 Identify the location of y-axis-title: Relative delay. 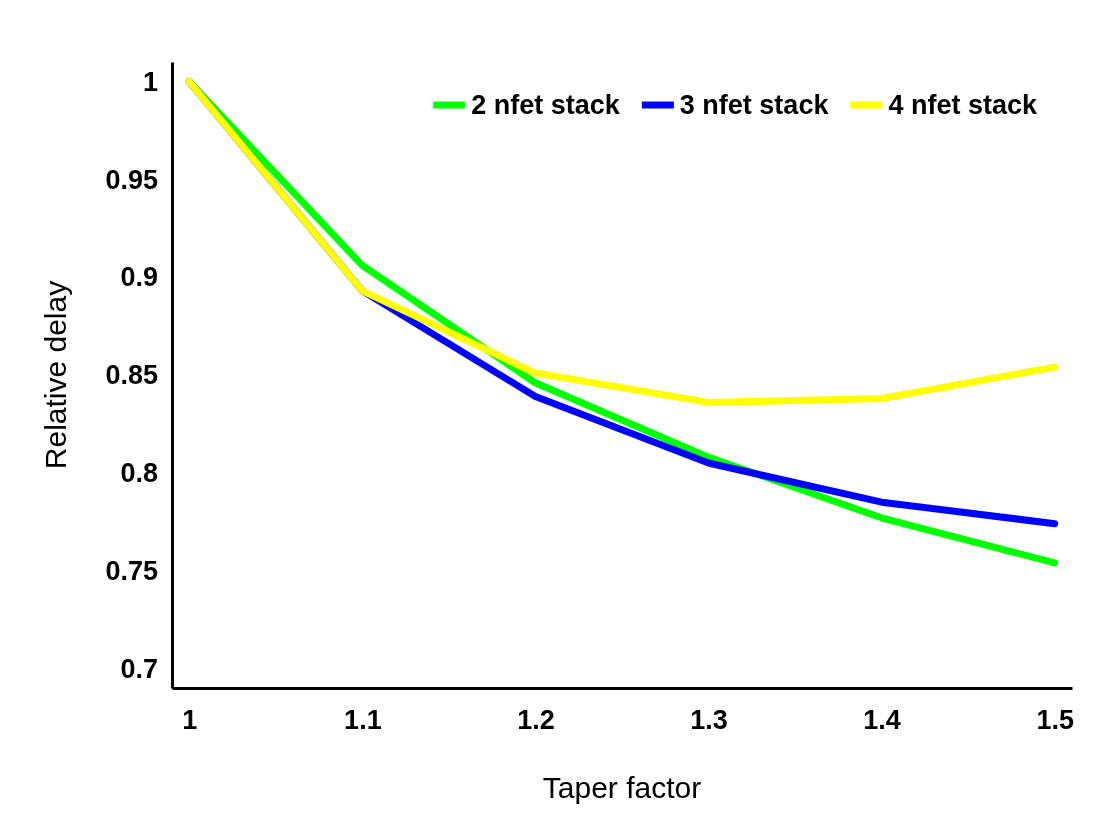
(55, 375).